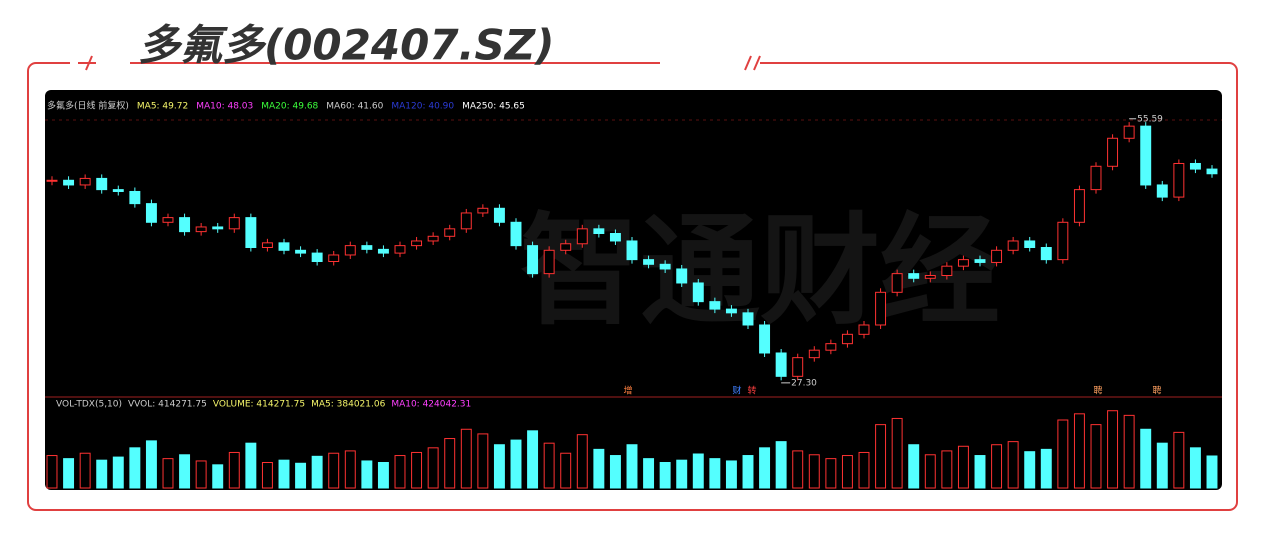  What do you see at coordinates (224, 107) in the screenshot?
I see `legend-item: MA10: 48.03` at bounding box center [224, 107].